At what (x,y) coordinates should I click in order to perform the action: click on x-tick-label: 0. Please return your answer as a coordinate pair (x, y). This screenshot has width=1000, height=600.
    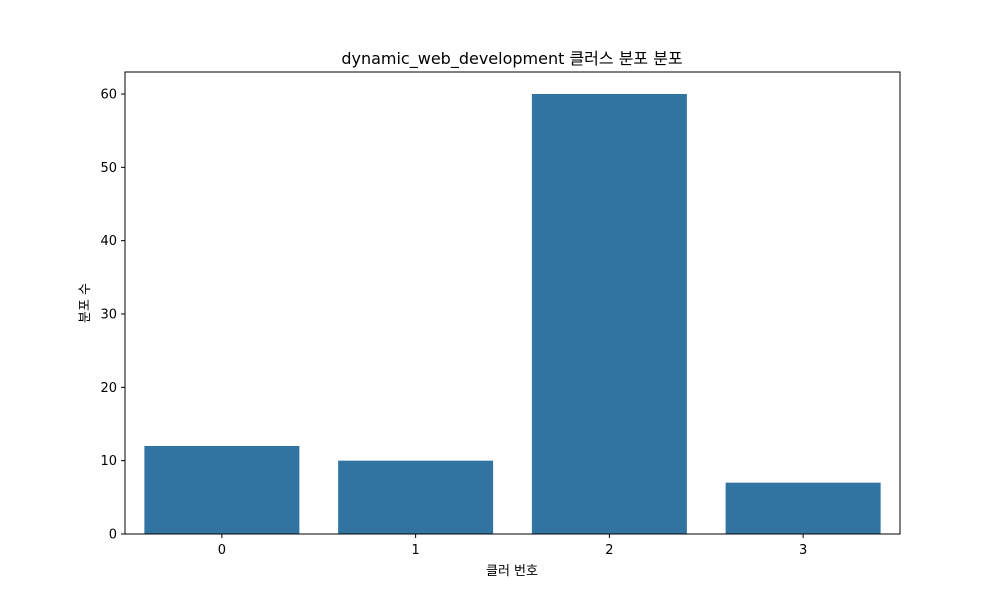
    Looking at the image, I should click on (222, 550).